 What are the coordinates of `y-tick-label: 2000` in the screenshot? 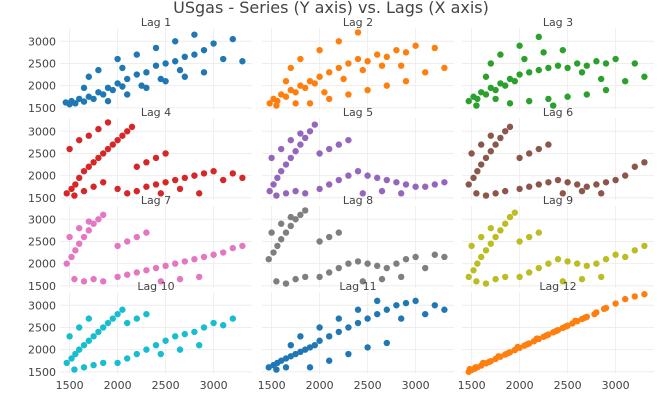 It's located at (42, 176).